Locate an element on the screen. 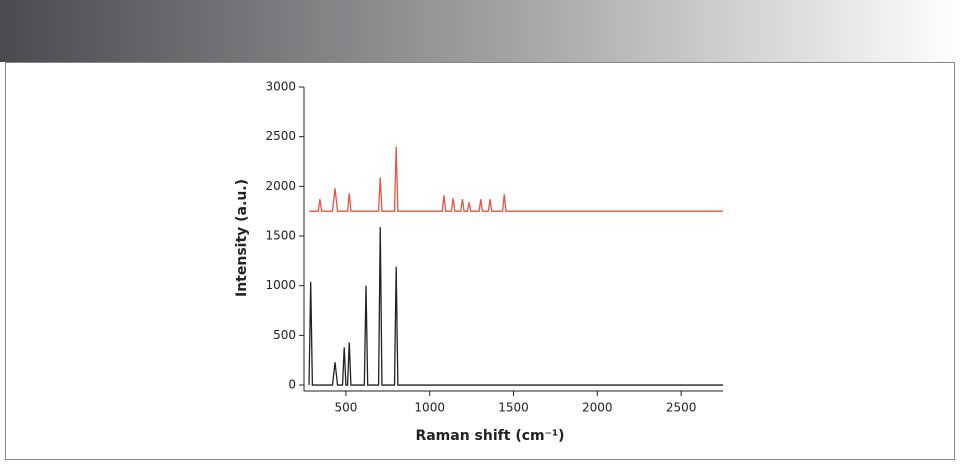  y-tick-label: 0 is located at coordinates (292, 385).